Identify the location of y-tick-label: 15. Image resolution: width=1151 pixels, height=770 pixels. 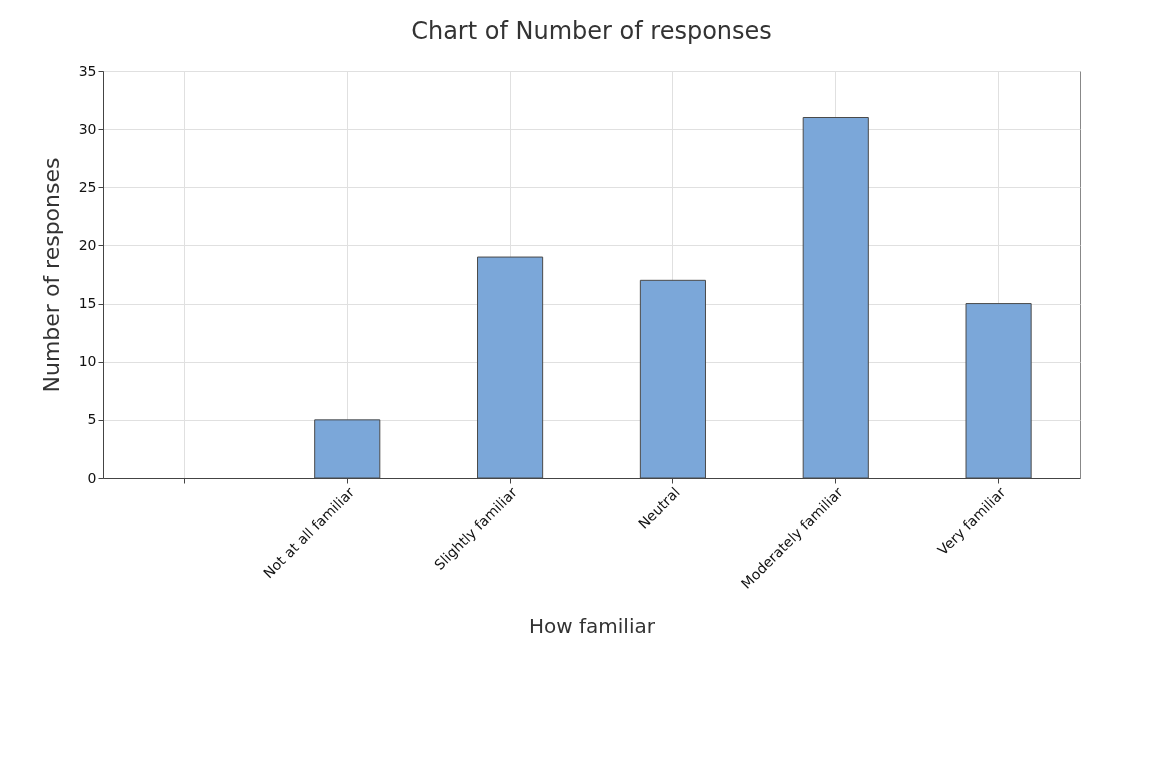
(87, 303).